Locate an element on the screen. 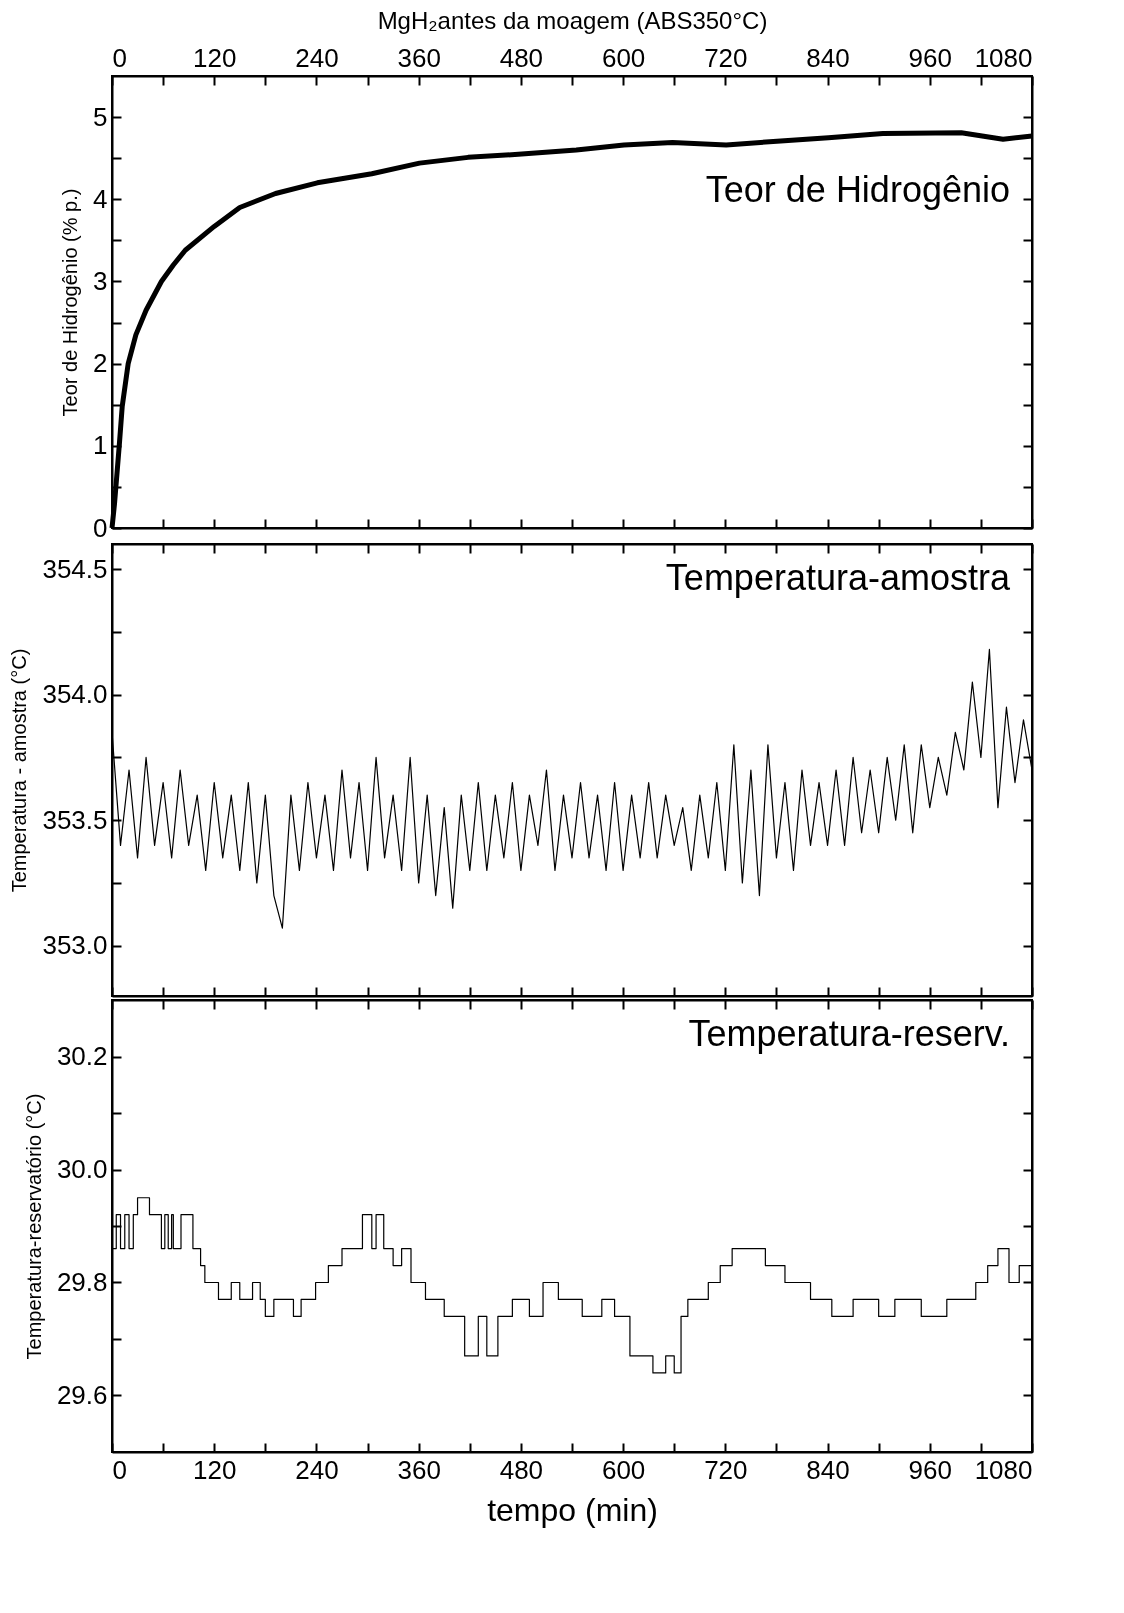 This screenshot has width=1124, height=1613. y-tick-label: 353.0 is located at coordinates (75, 945).